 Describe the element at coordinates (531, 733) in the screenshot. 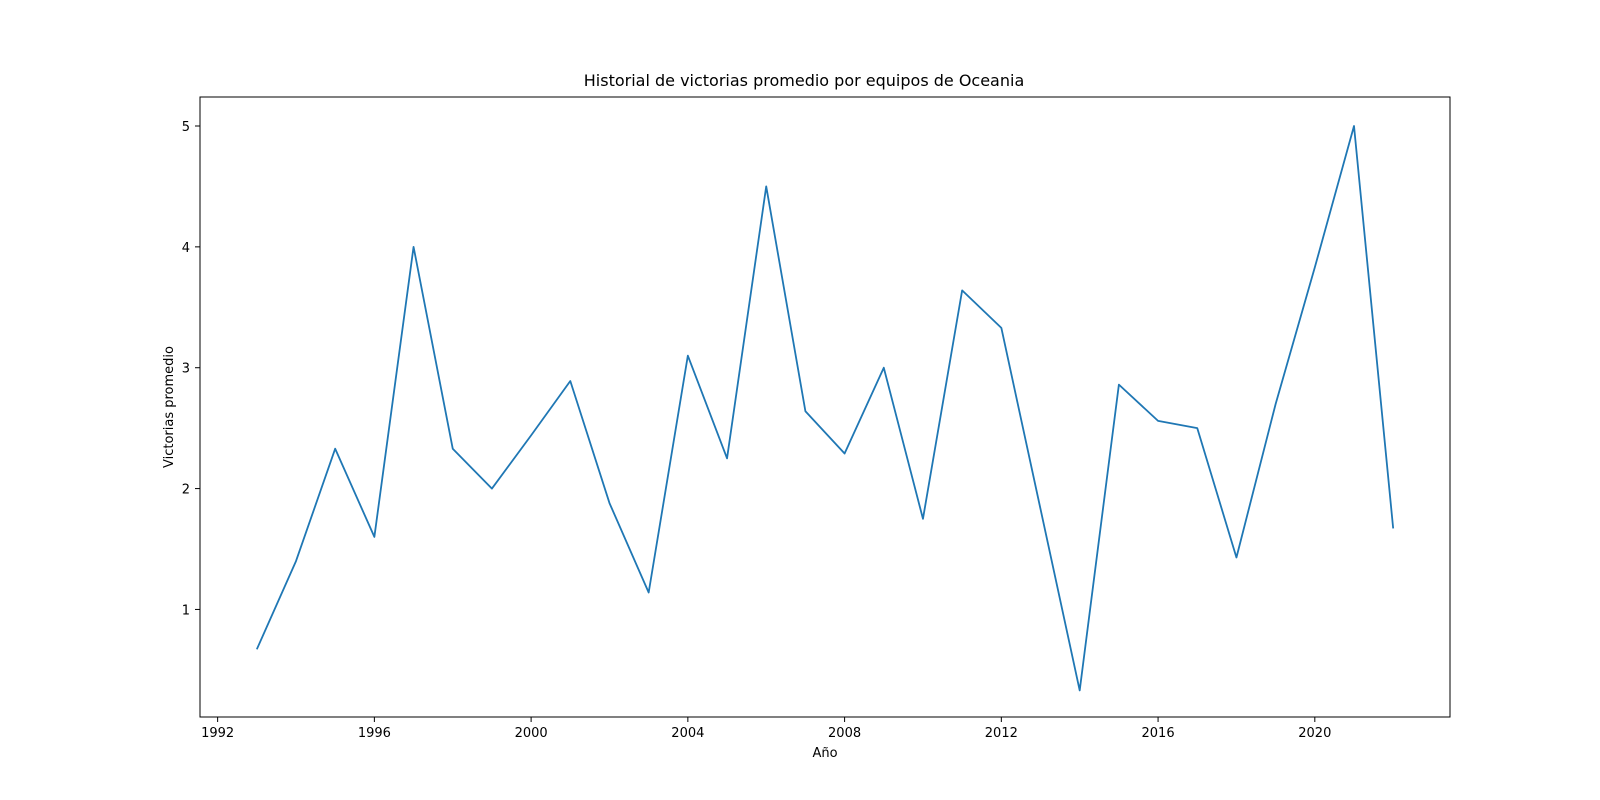

I see `x-tick-label: 2000` at that location.